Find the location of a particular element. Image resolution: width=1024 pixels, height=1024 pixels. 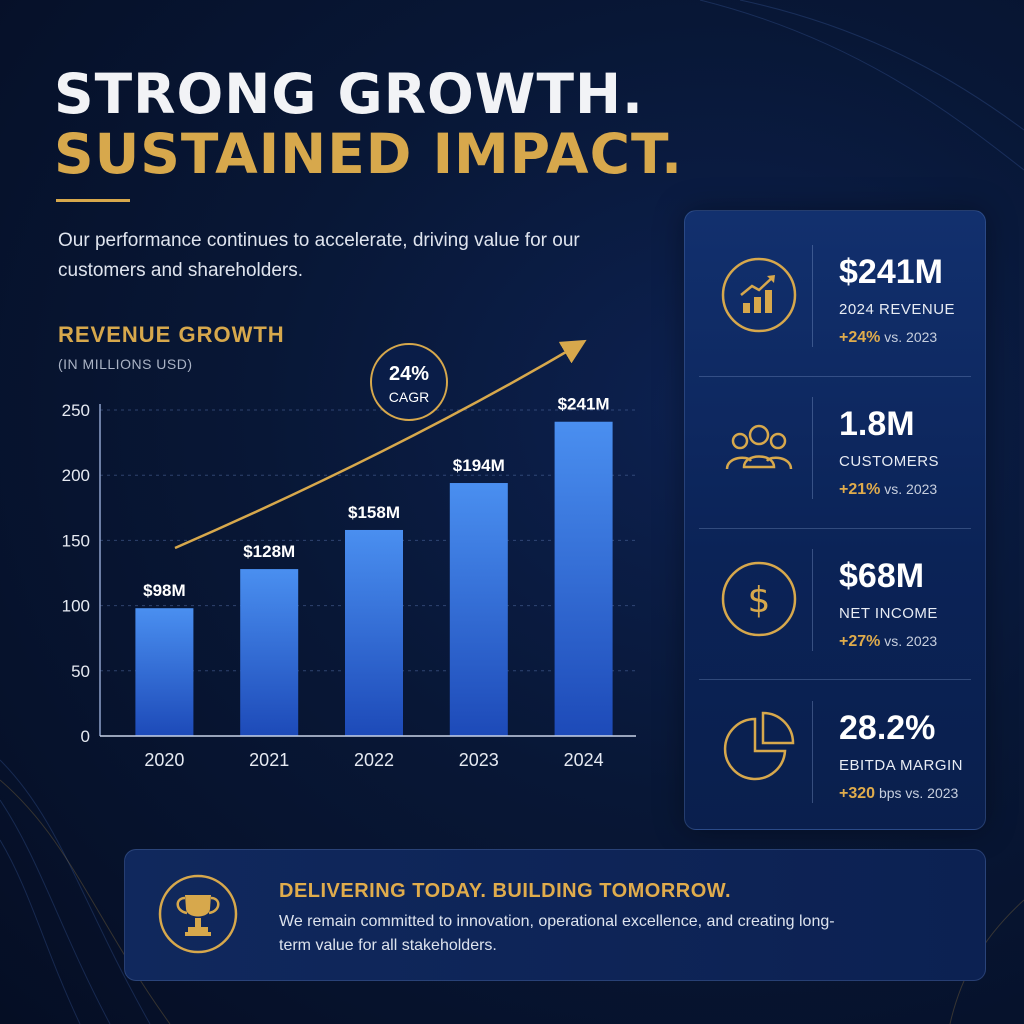

chart-subtitle: (IN MILLIONS USD) is located at coordinates (125, 364).